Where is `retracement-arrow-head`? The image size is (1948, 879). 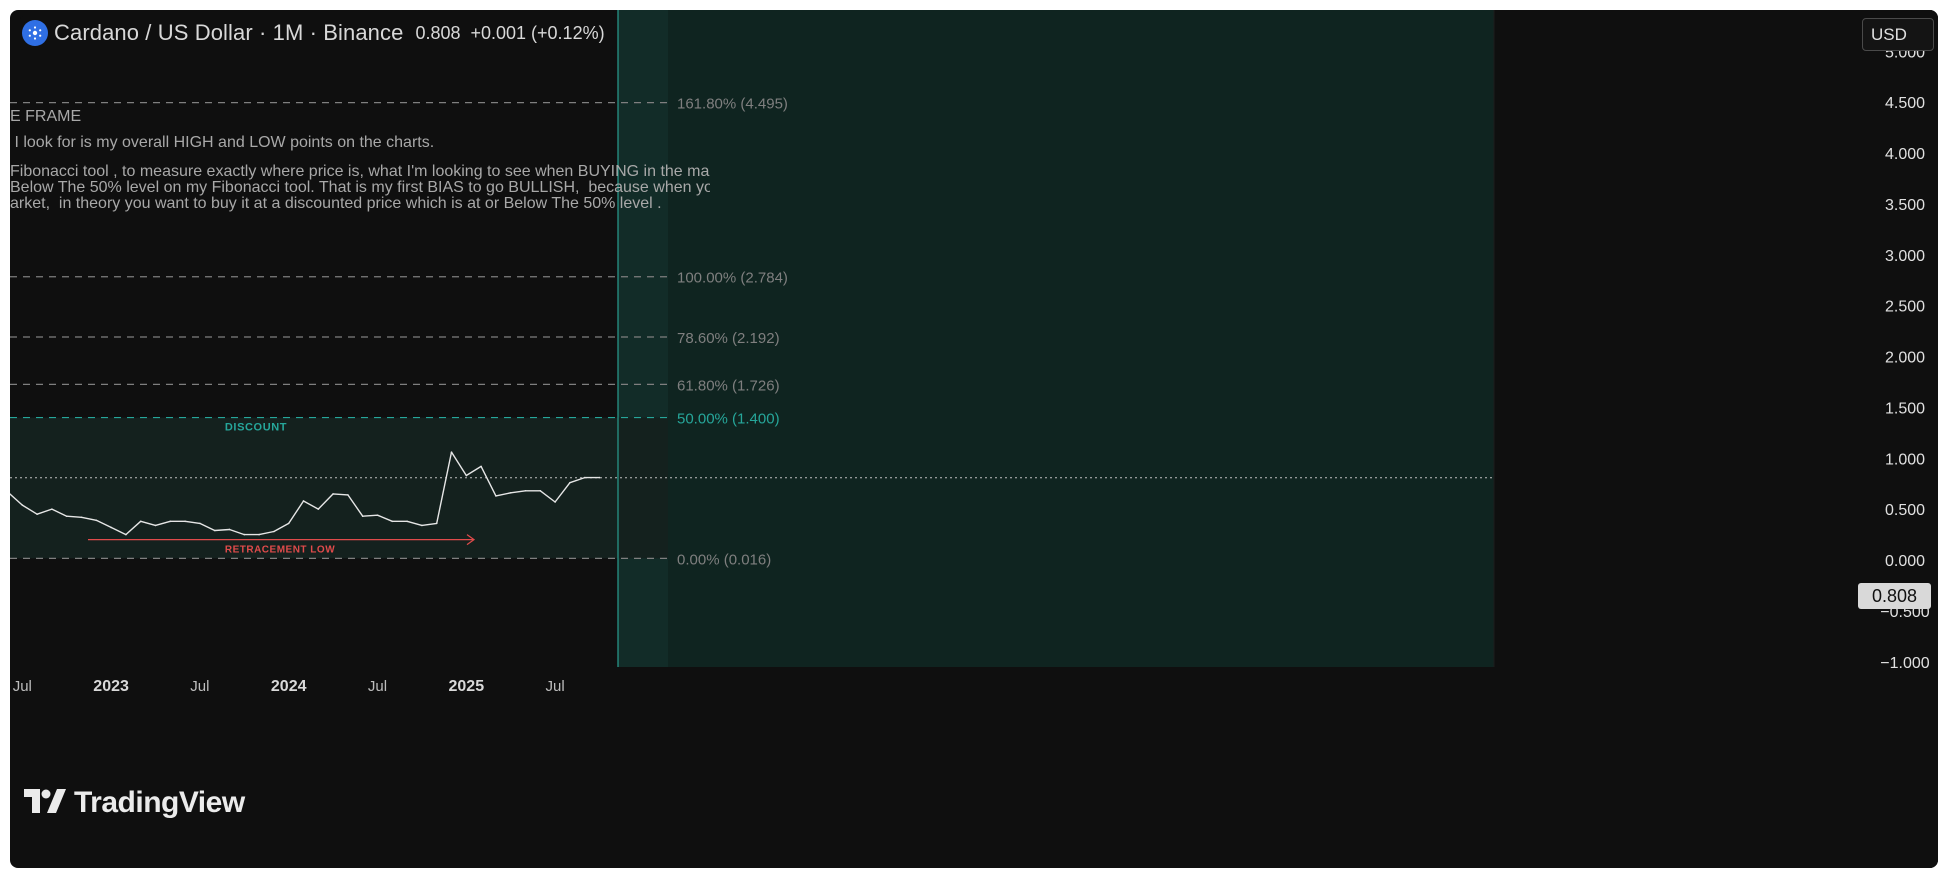 retracement-arrow-head is located at coordinates (471, 540).